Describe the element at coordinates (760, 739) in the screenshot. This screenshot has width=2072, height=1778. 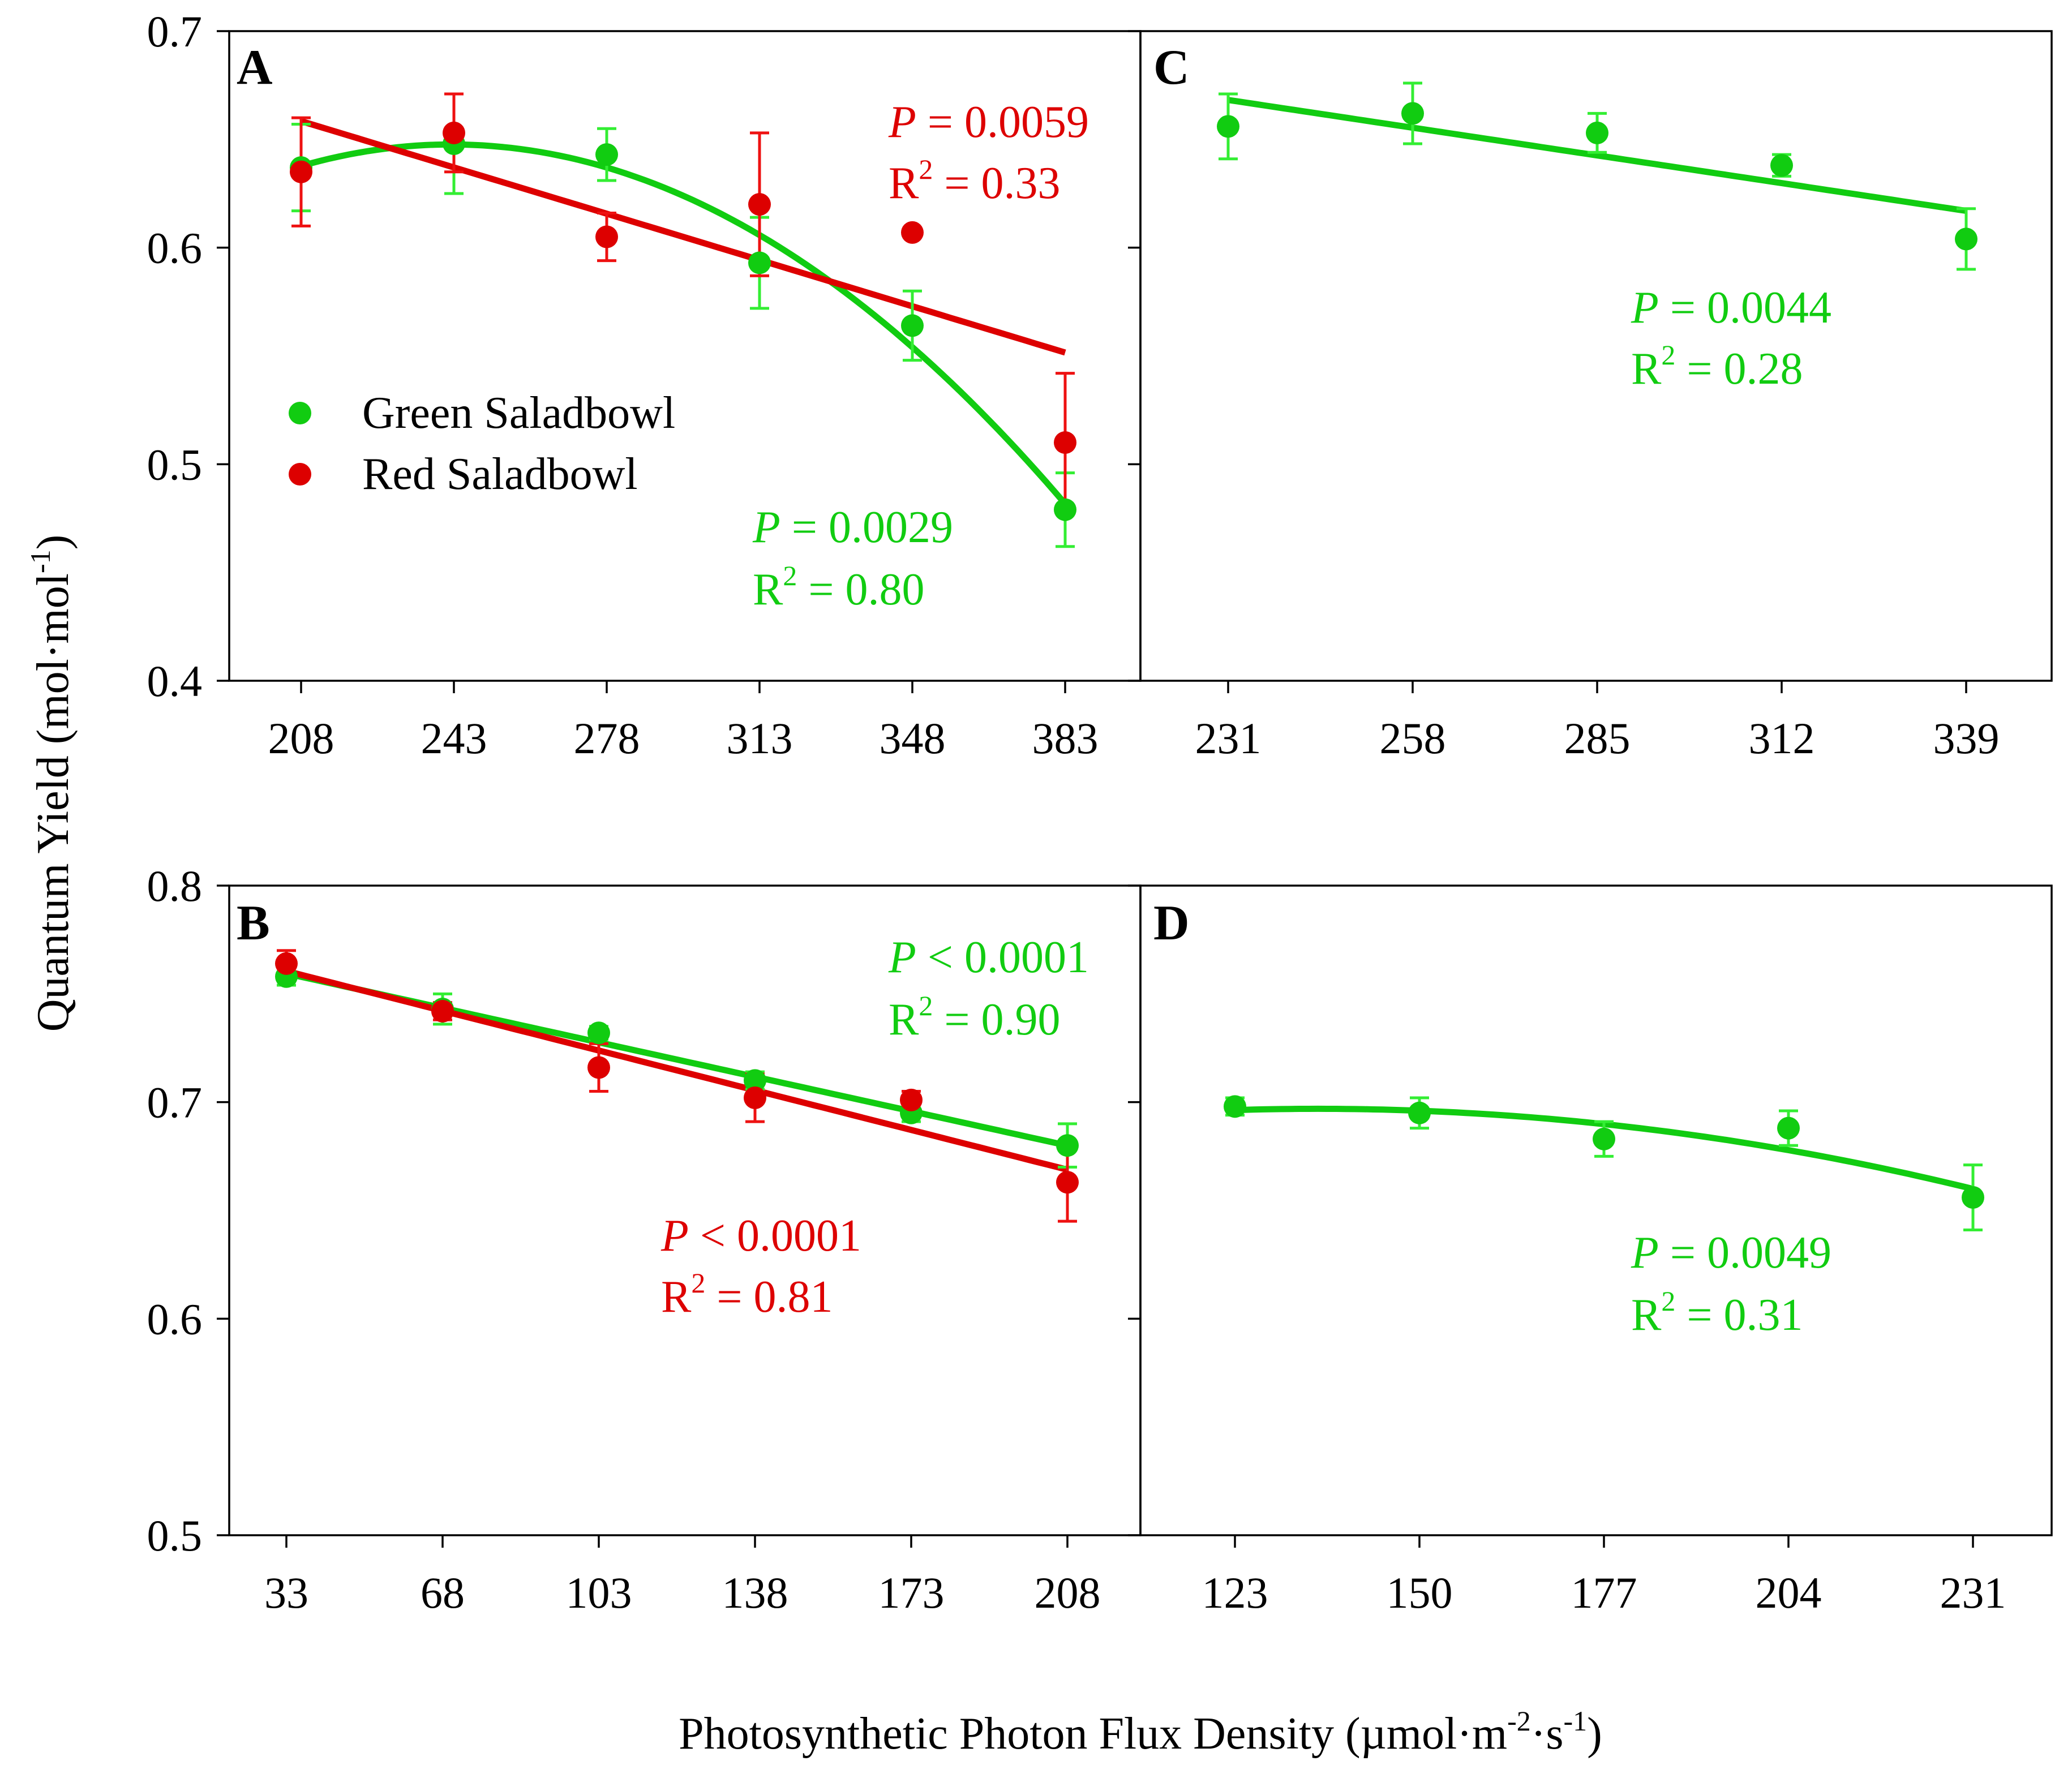
I see `panel-a-x-tick-label: 313` at that location.